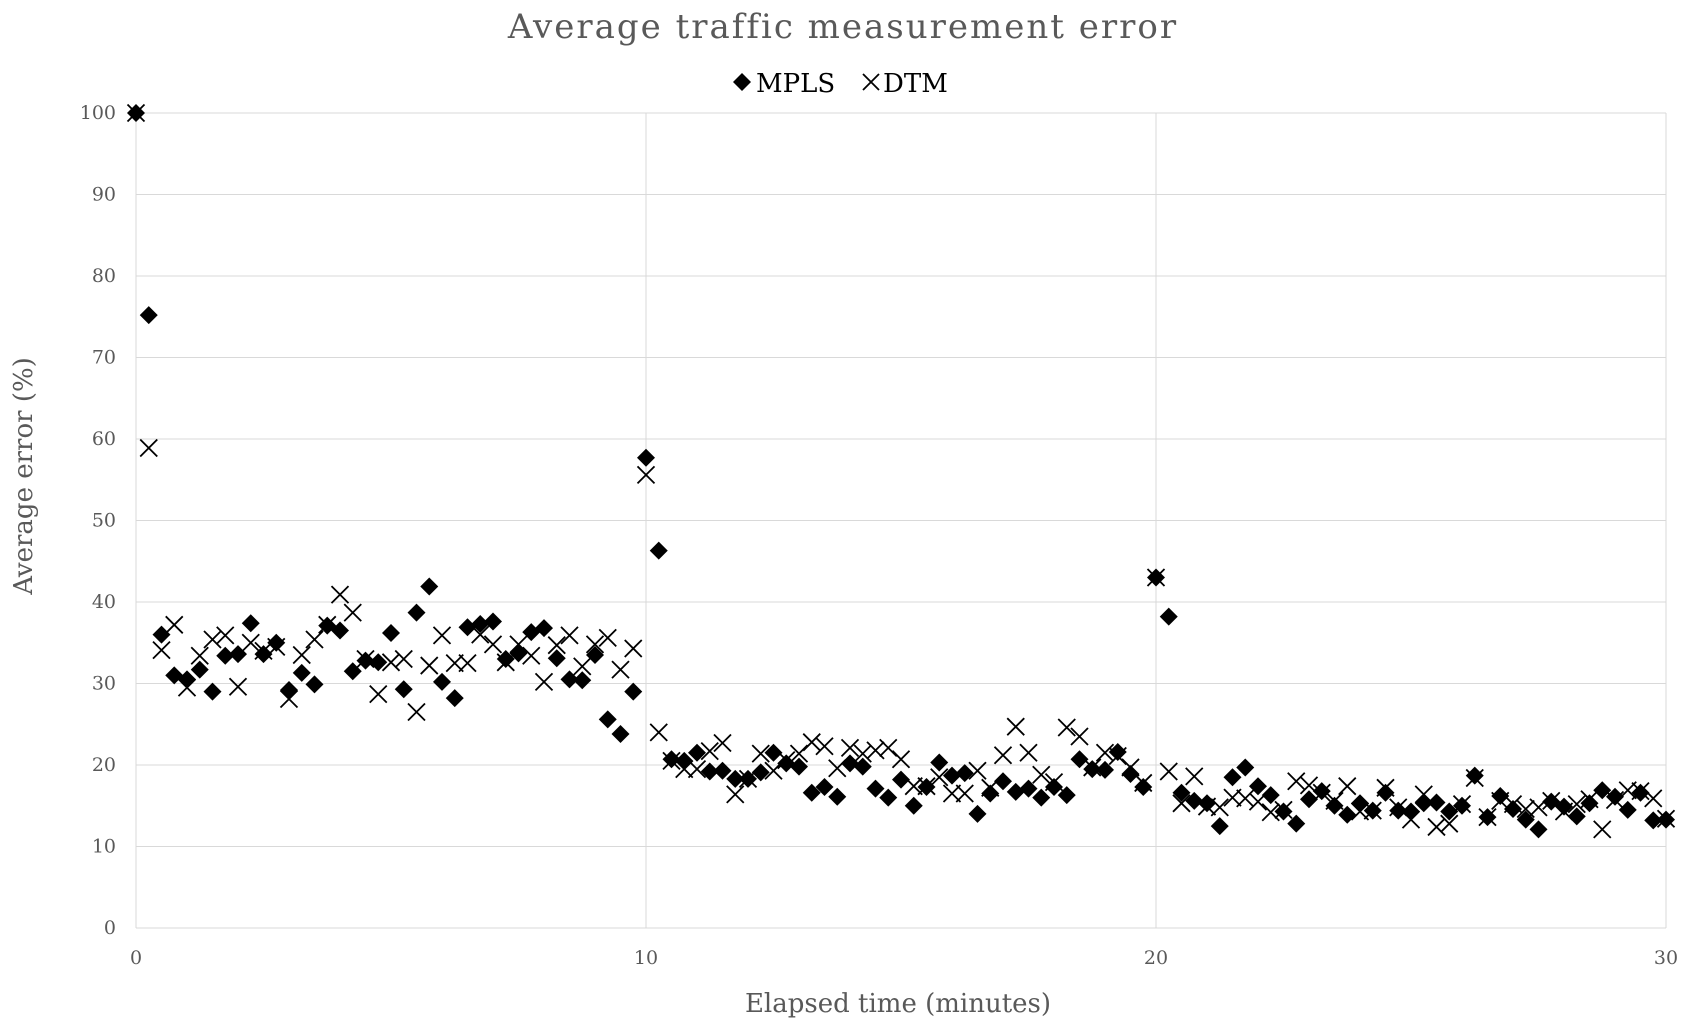  I want to click on y-axis-ticks: 0 10 20 30 40 50 60 70 80 90 100, so click(98, 520).